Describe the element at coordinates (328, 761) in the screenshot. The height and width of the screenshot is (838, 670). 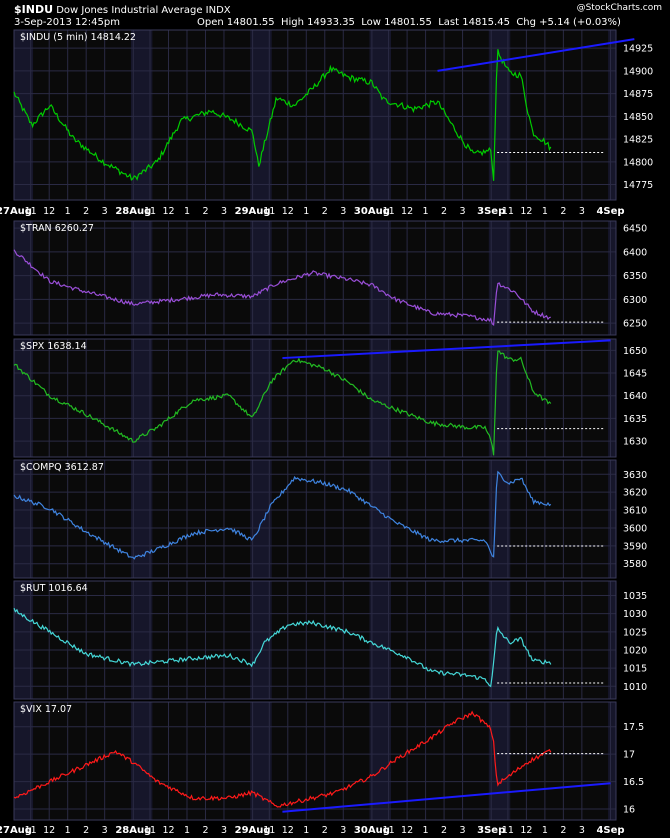
I see `panel-6: 16 16.5 17 17.5 $VIX 17.07` at that location.